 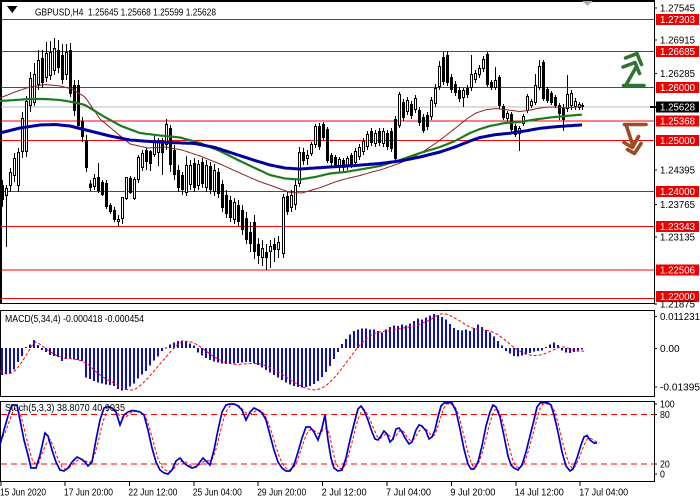 I want to click on svg-text:MACD(5,34,4) -0.000418 -0.0004: MACD(5,34,4) -0.000418 -0.000454, so click(x=74, y=319).